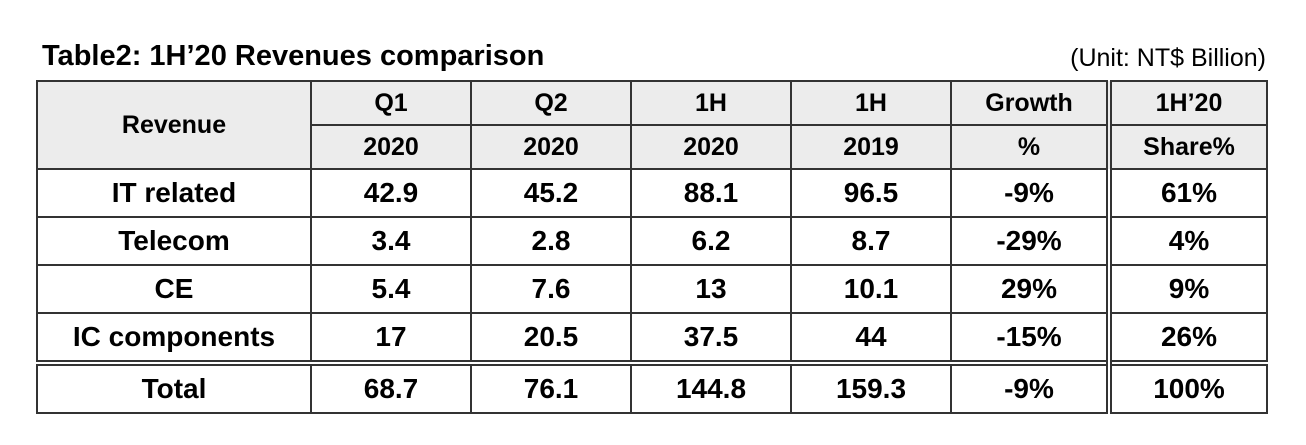  I want to click on cell: -29%, so click(1030, 241).